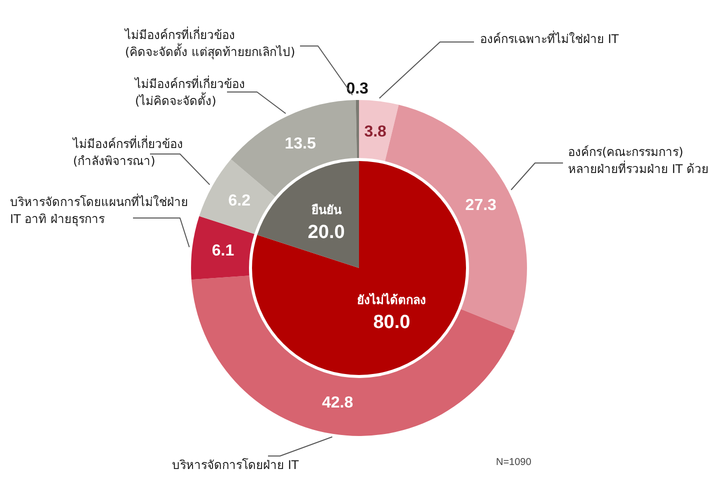  I want to click on slice-label: ไม่มีองค์กรที่เกี่ยวข้อง (ไม่คิดจะจัดตั้ง), so click(189, 91).